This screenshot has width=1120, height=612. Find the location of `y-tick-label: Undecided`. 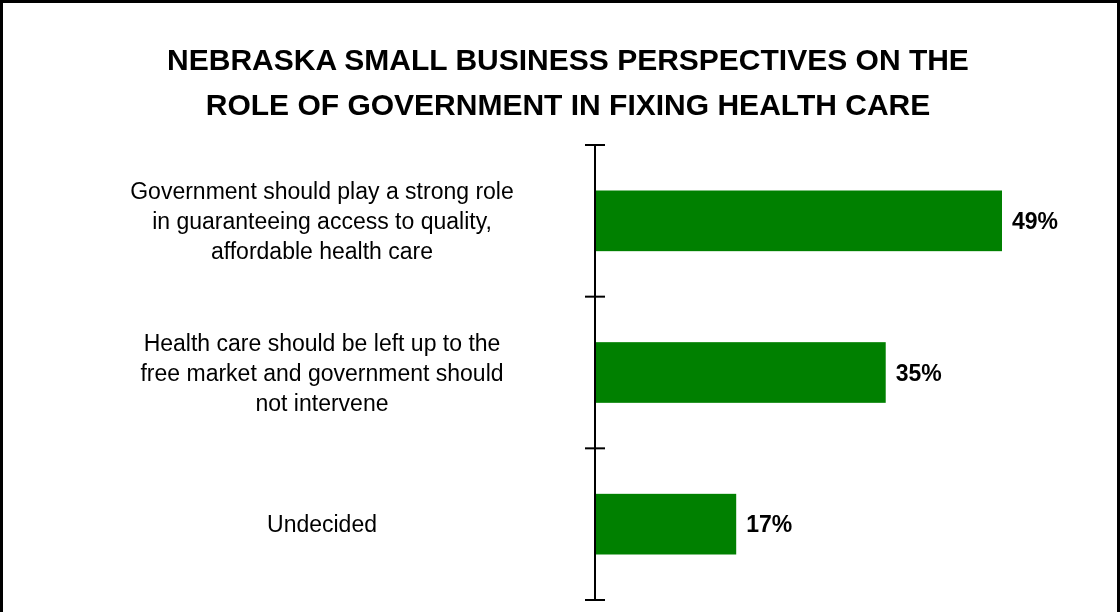

y-tick-label: Undecided is located at coordinates (322, 524).